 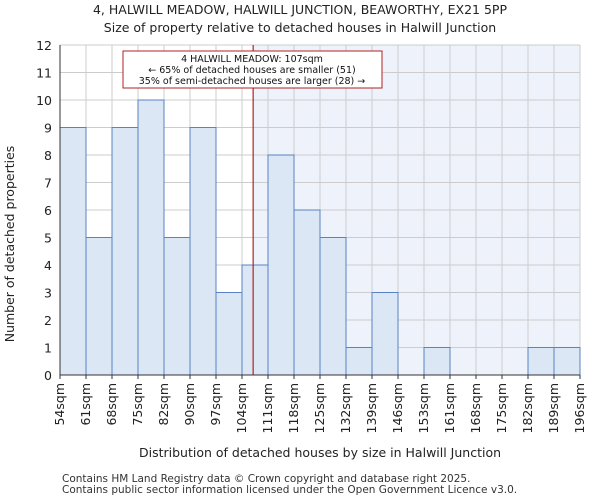 I want to click on bar-61sqm, so click(x=99, y=306).